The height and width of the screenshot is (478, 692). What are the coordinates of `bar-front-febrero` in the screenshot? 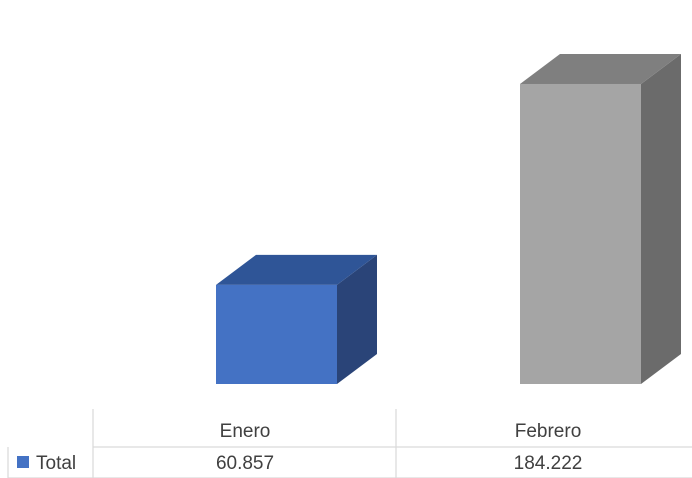 It's located at (580, 233).